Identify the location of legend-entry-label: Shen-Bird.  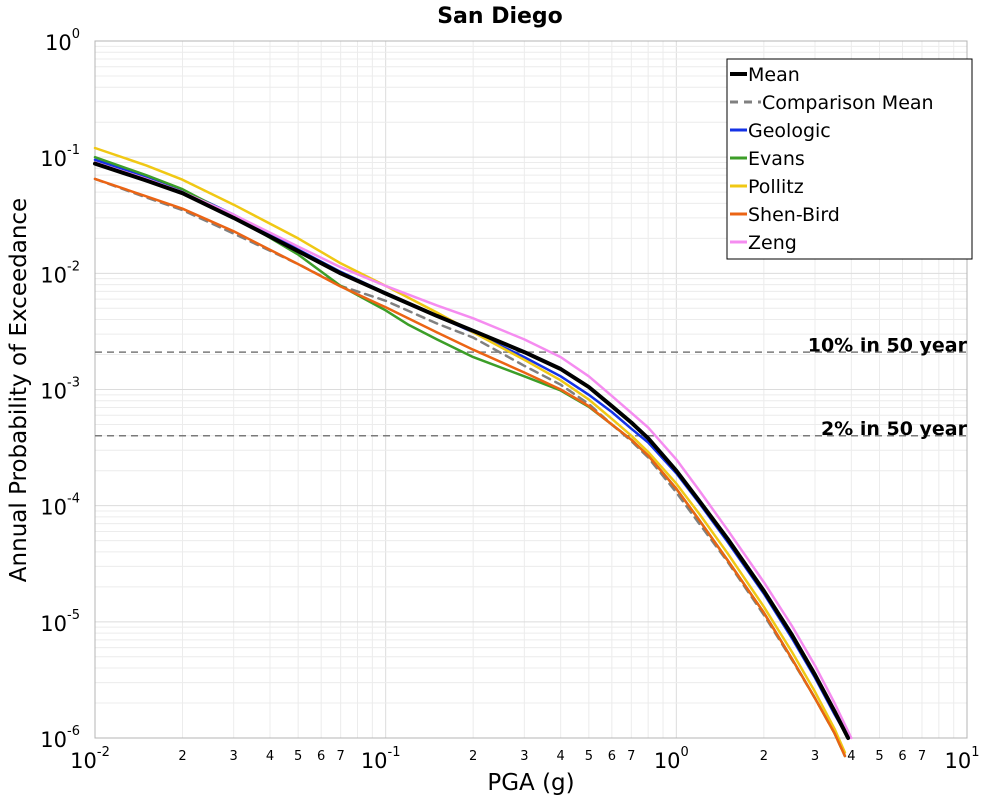
(794, 215).